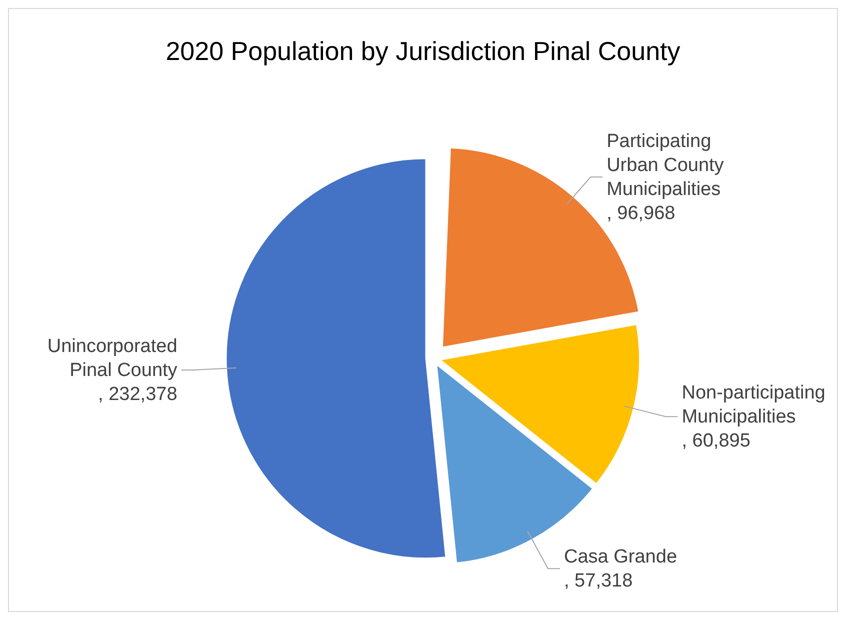  I want to click on data-label: , 96,968, so click(641, 213).